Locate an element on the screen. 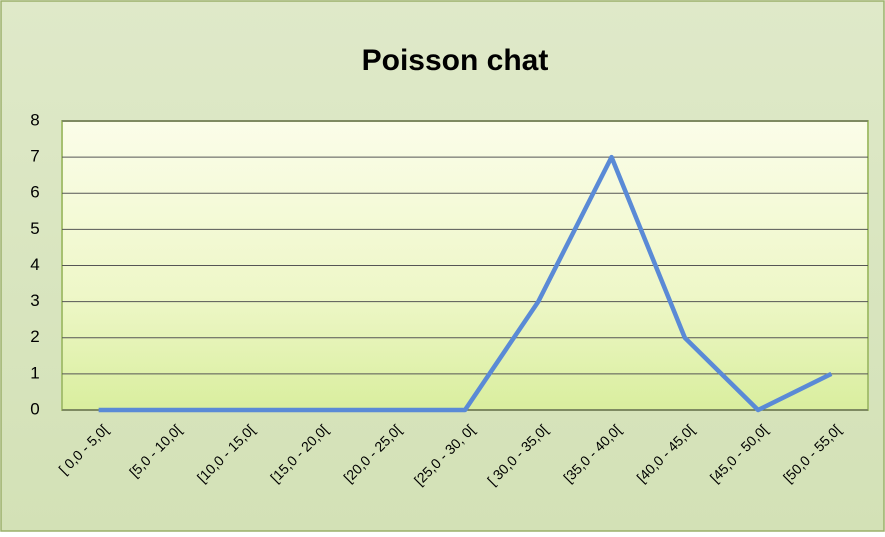  y-tick-label: 1 is located at coordinates (34, 372).